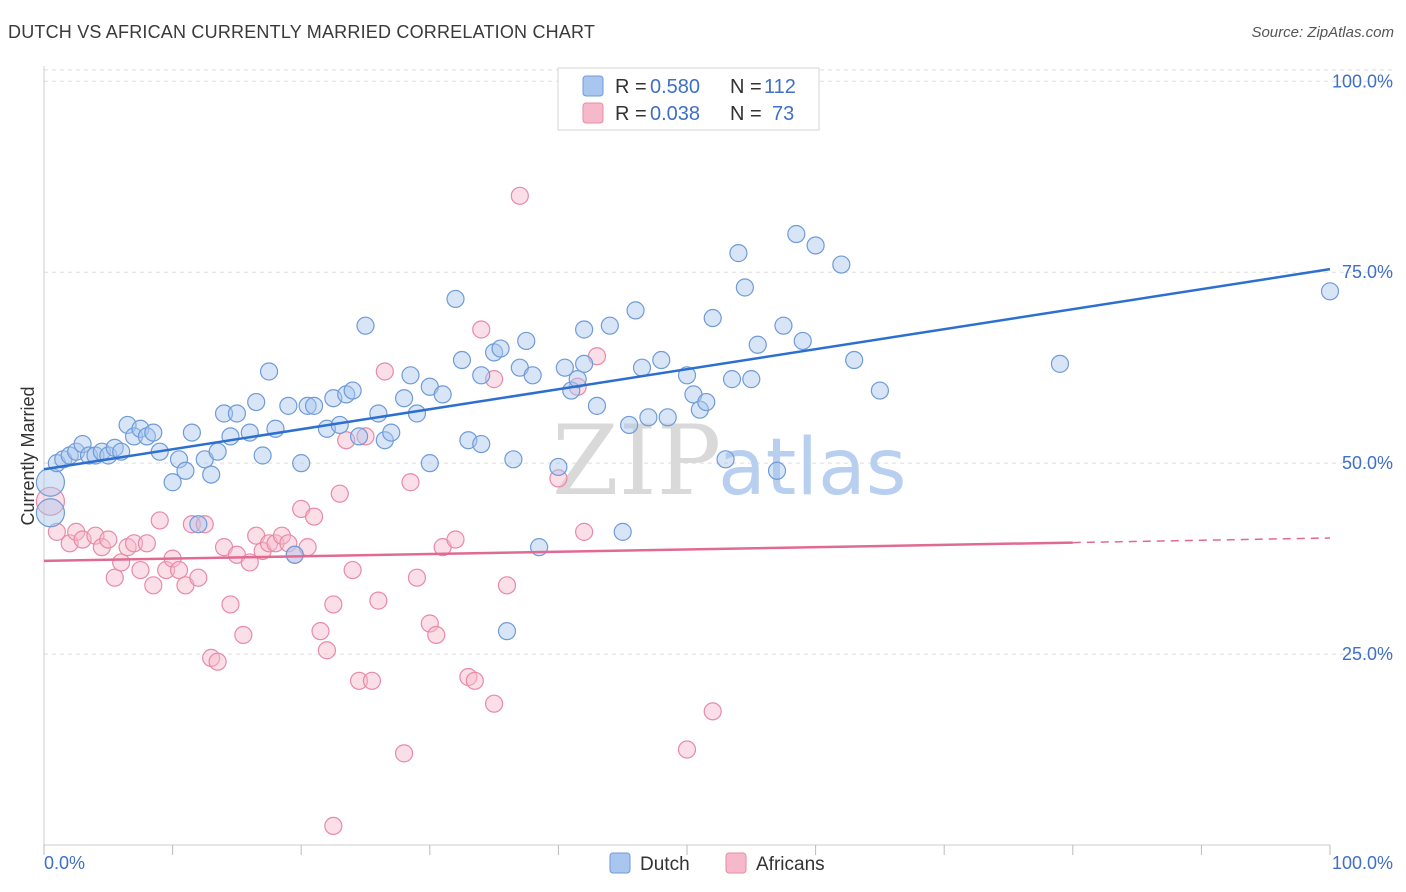 This screenshot has width=1406, height=892. I want to click on y-tick-label-1: 75.0%, so click(1367, 272).